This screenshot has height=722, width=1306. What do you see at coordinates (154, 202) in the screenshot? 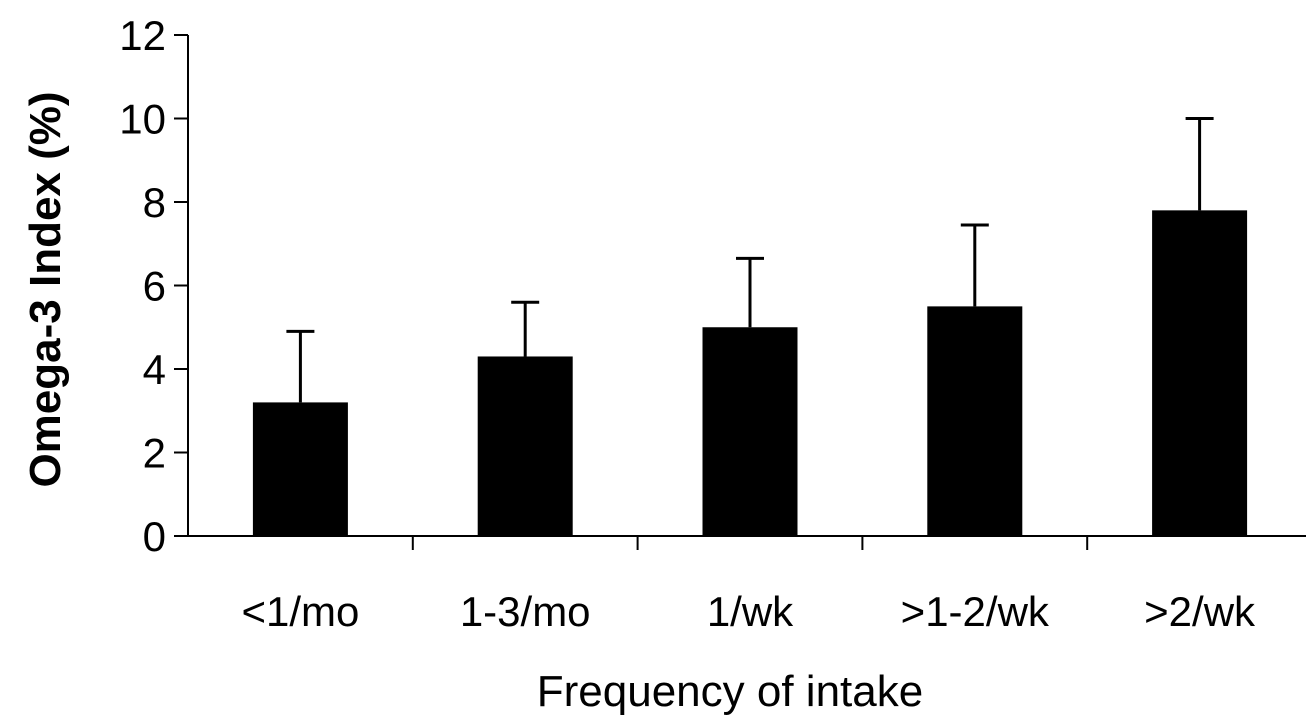
I see `y-tick-label: 8` at bounding box center [154, 202].